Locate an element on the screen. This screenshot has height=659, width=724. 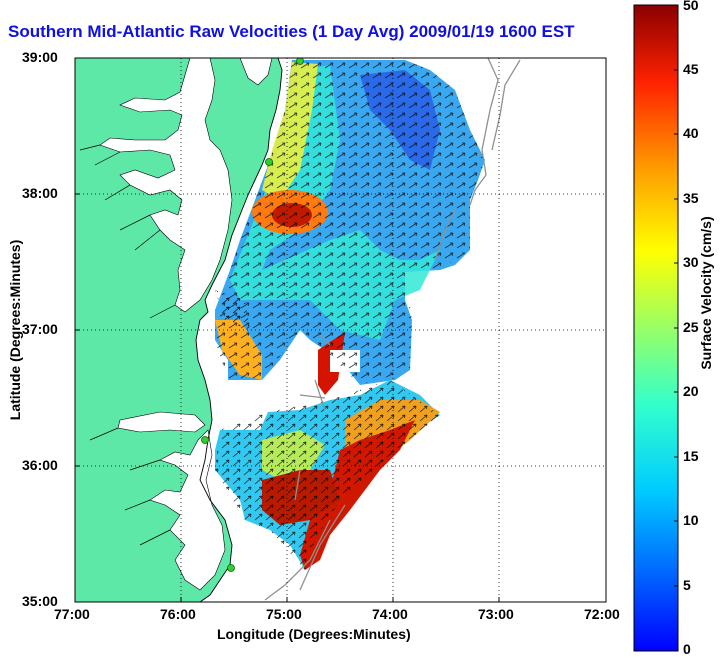
colorbar-tick-label: 10 is located at coordinates (691, 520).